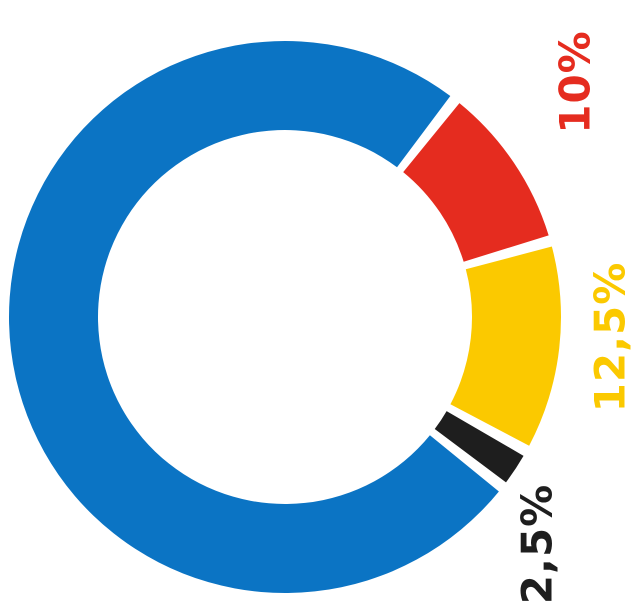 The image size is (635, 613). What do you see at coordinates (537, 544) in the screenshot?
I see `slice-label-black: 2,5%` at bounding box center [537, 544].